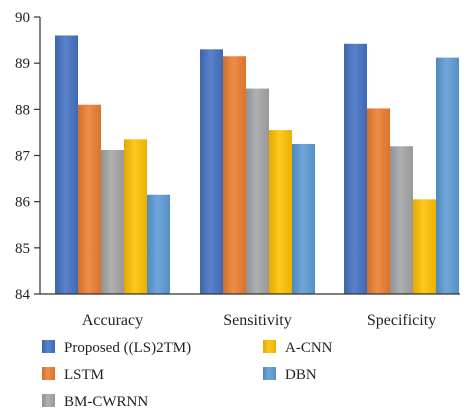  I want to click on y-axis-ticks: 84 85 86 87 88 89 90, so click(27, 156).